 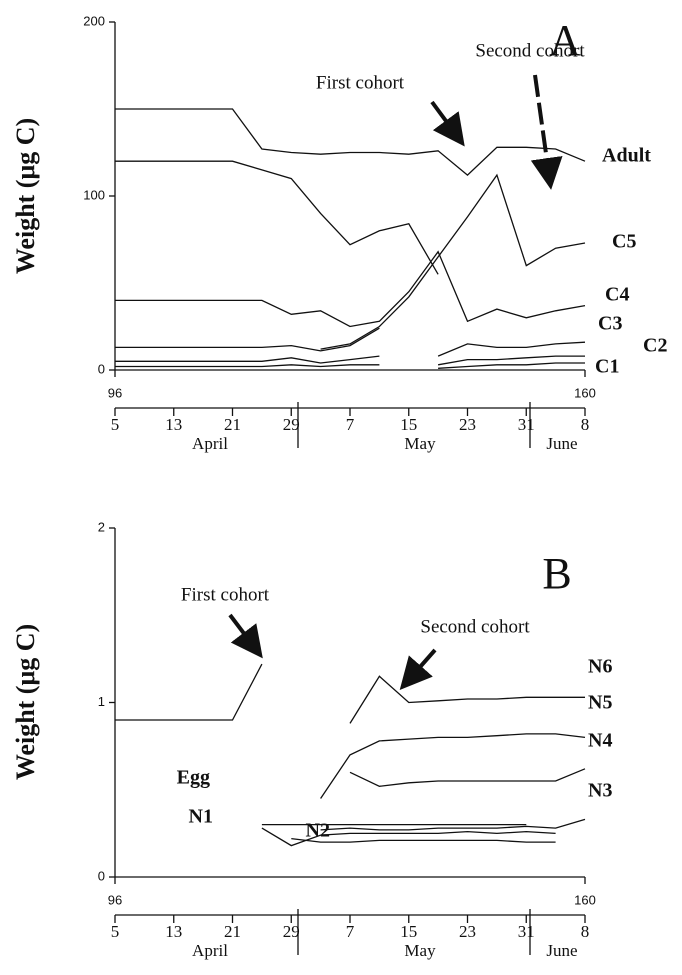 I want to click on series-label: C5, so click(x=624, y=242).